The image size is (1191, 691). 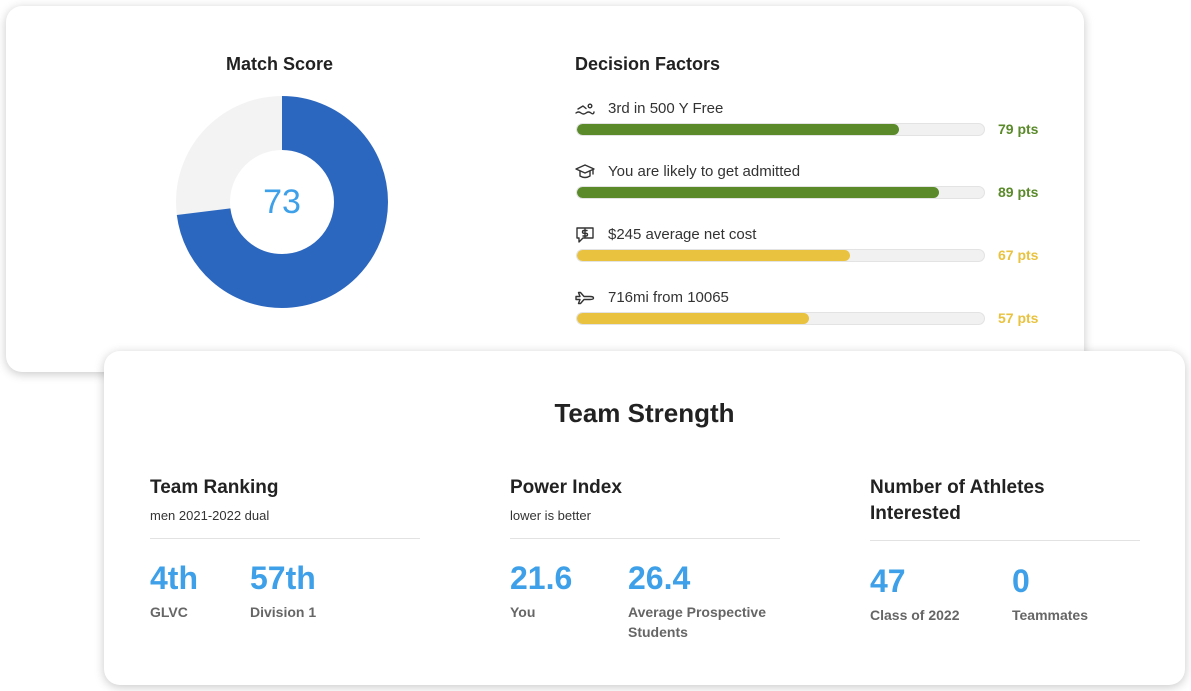 What do you see at coordinates (1018, 192) in the screenshot?
I see `decision-factor-points: 89 pts` at bounding box center [1018, 192].